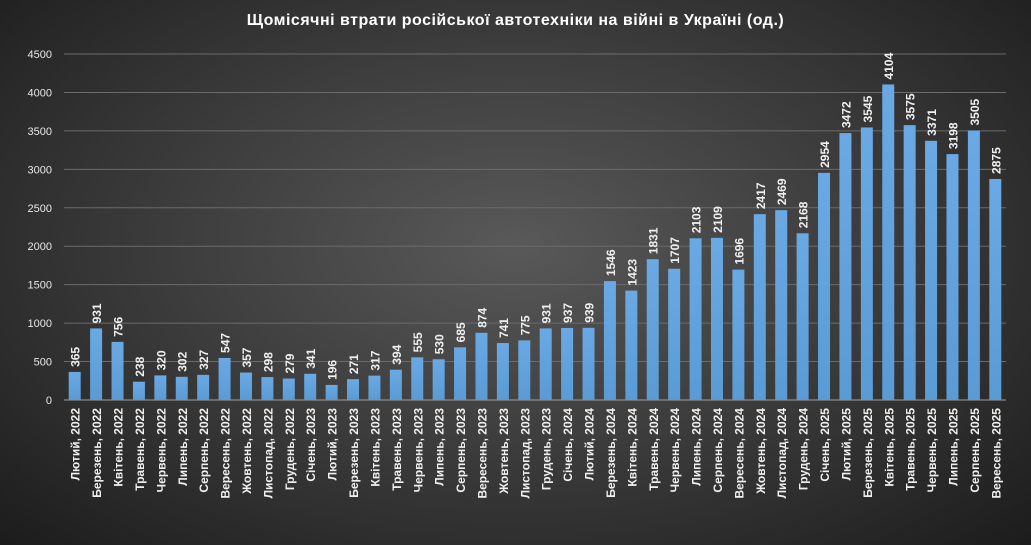  What do you see at coordinates (119, 327) in the screenshot?
I see `data-label: 756` at bounding box center [119, 327].